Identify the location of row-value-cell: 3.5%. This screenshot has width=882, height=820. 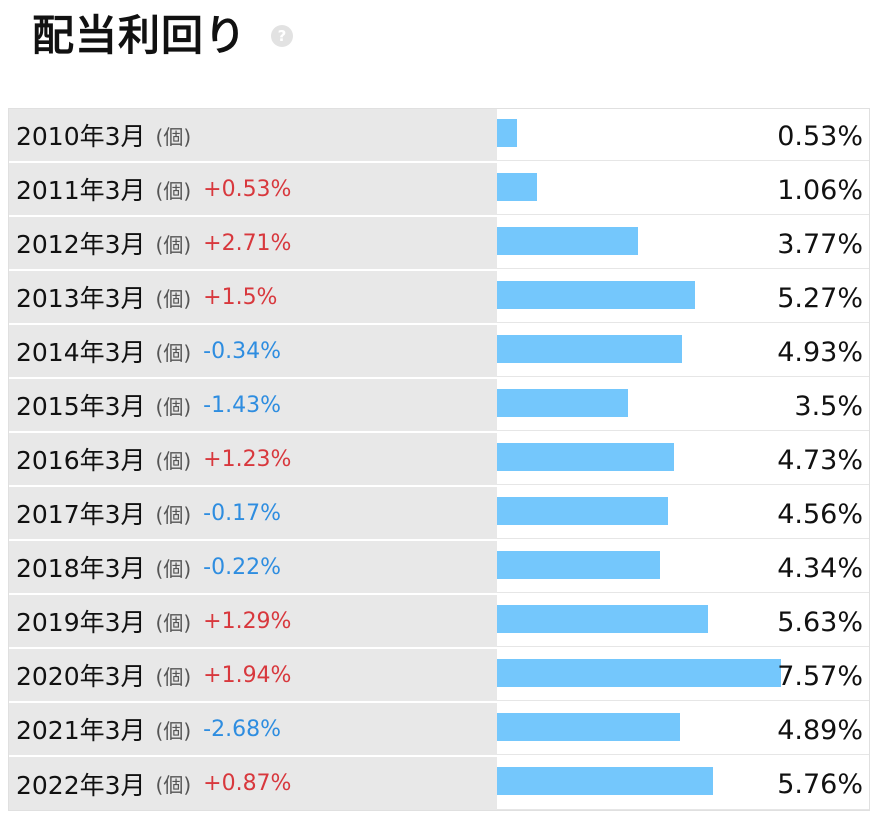
(683, 405).